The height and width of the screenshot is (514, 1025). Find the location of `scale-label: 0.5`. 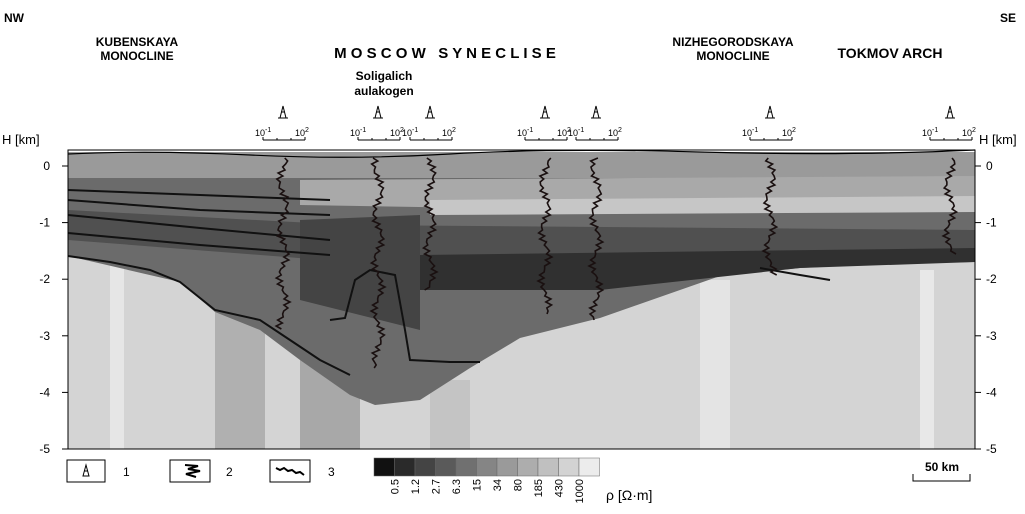

scale-label: 0.5 is located at coordinates (396, 486).